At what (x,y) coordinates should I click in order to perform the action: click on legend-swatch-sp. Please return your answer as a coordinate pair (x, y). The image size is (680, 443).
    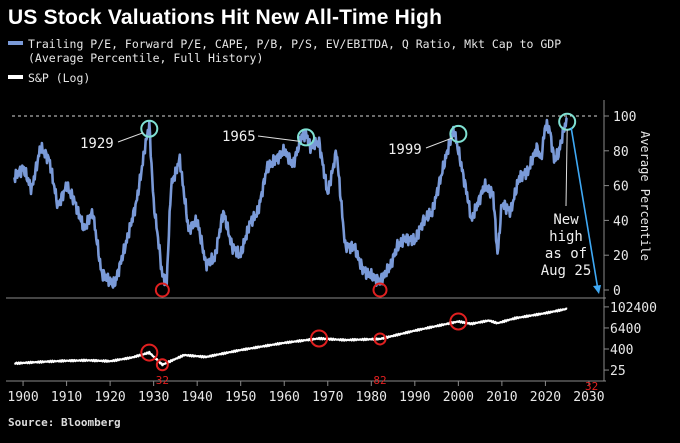
    Looking at the image, I should click on (15, 76).